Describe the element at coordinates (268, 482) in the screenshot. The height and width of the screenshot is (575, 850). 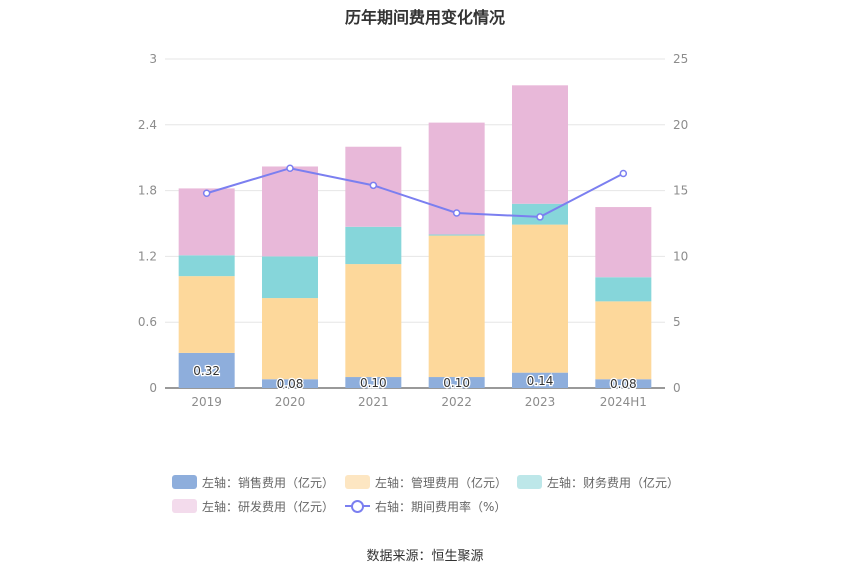
I see `legend-label-sales: 左轴：销售费用（亿元）` at that location.